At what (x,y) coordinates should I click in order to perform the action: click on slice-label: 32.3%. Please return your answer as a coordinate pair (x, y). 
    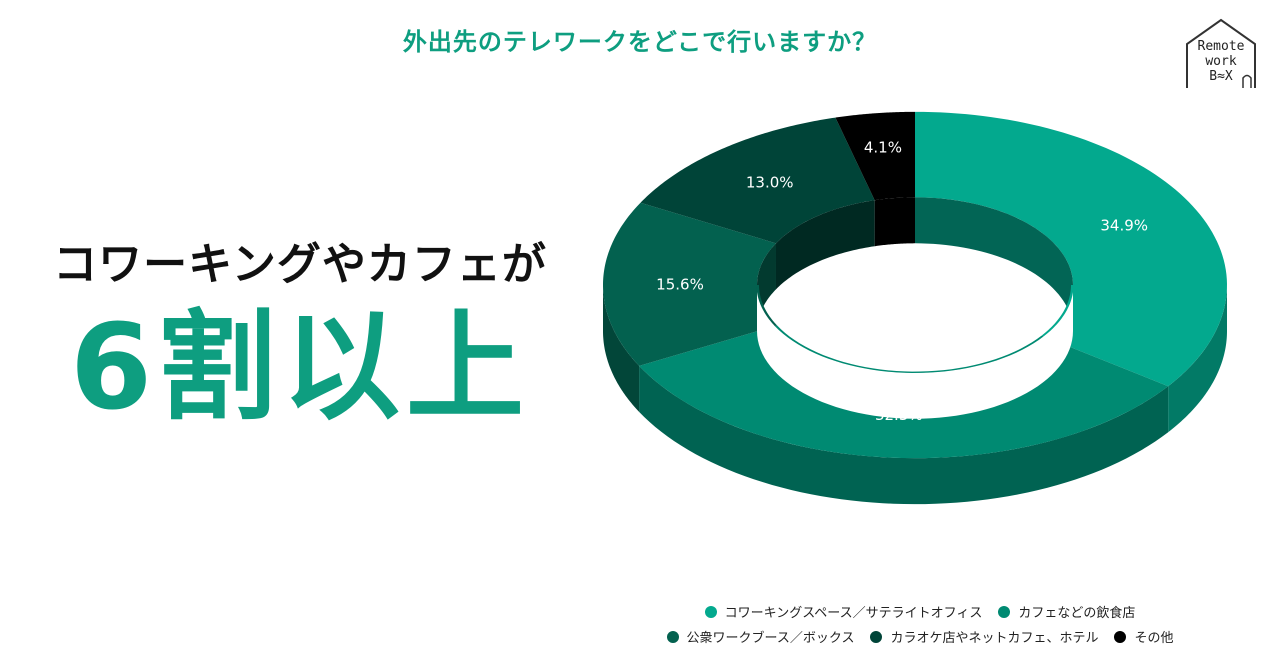
    Looking at the image, I should click on (899, 415).